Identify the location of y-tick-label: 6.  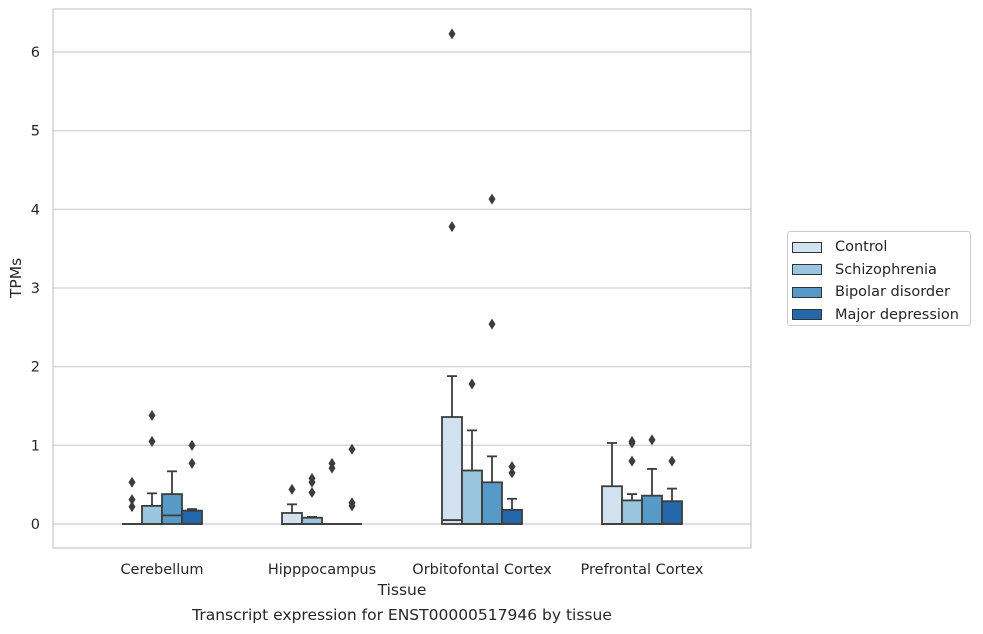
(35, 53).